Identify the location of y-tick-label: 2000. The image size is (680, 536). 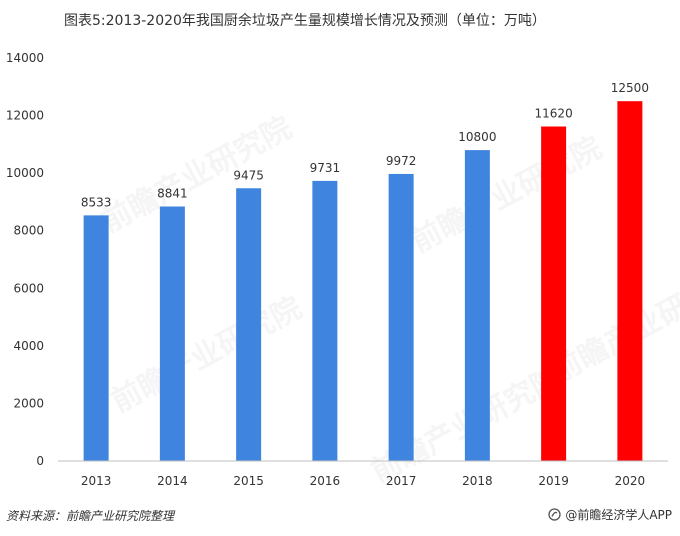
(28, 403).